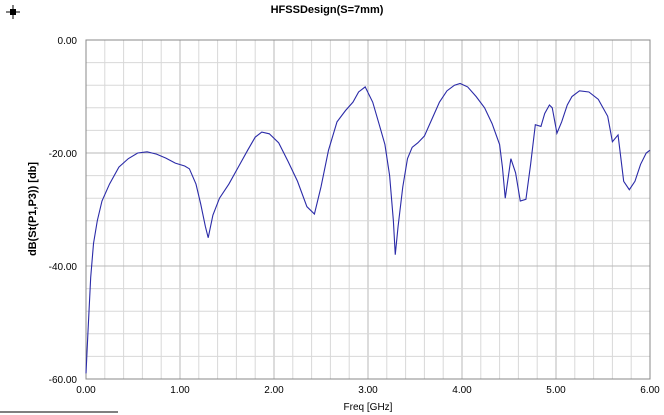  What do you see at coordinates (63, 380) in the screenshot?
I see `y-tick-label: -60.00` at bounding box center [63, 380].